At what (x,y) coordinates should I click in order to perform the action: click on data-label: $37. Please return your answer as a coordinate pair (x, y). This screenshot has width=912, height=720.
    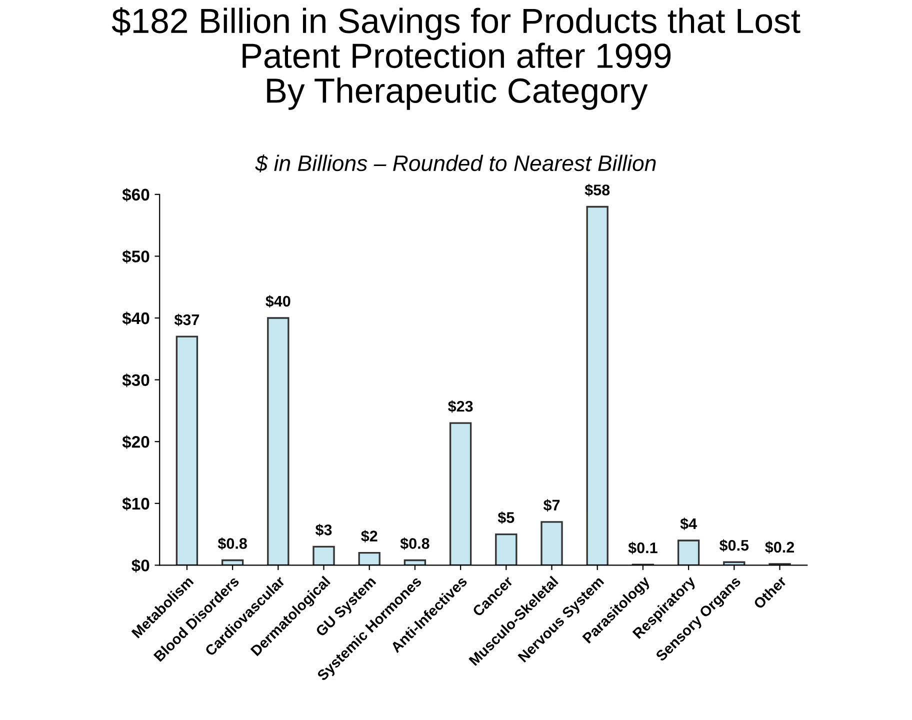
    Looking at the image, I should click on (187, 320).